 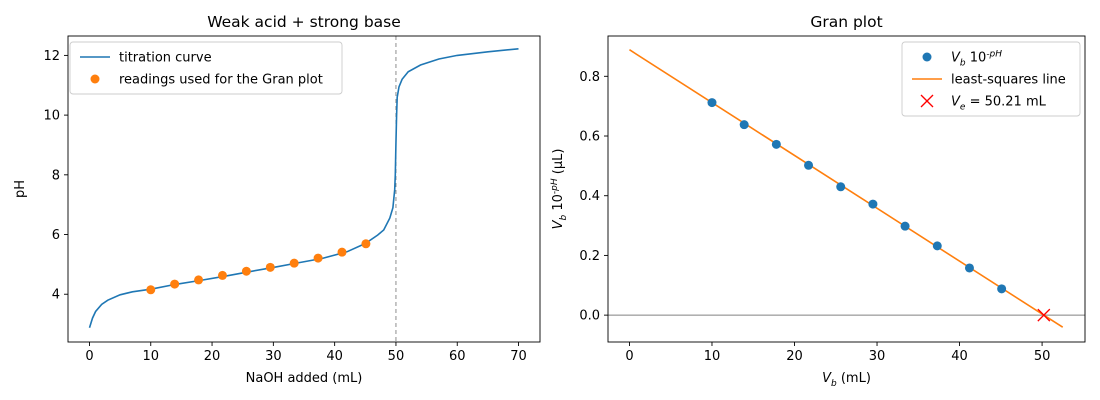 I want to click on marker-x-stroke, so click(x=1044, y=315).